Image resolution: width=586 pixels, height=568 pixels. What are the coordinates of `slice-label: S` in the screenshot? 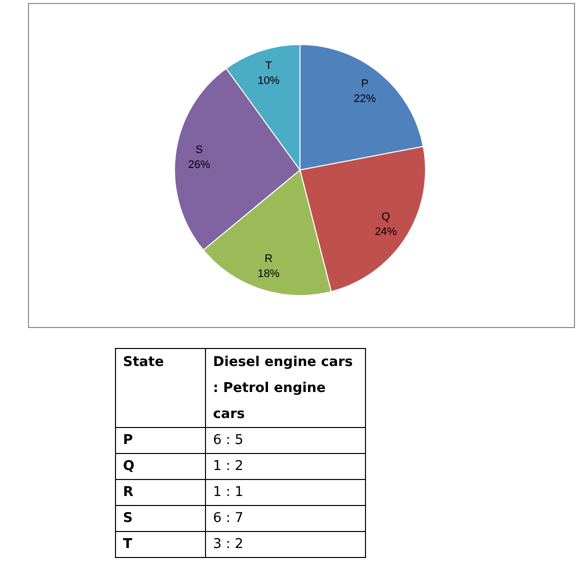 It's located at (199, 150).